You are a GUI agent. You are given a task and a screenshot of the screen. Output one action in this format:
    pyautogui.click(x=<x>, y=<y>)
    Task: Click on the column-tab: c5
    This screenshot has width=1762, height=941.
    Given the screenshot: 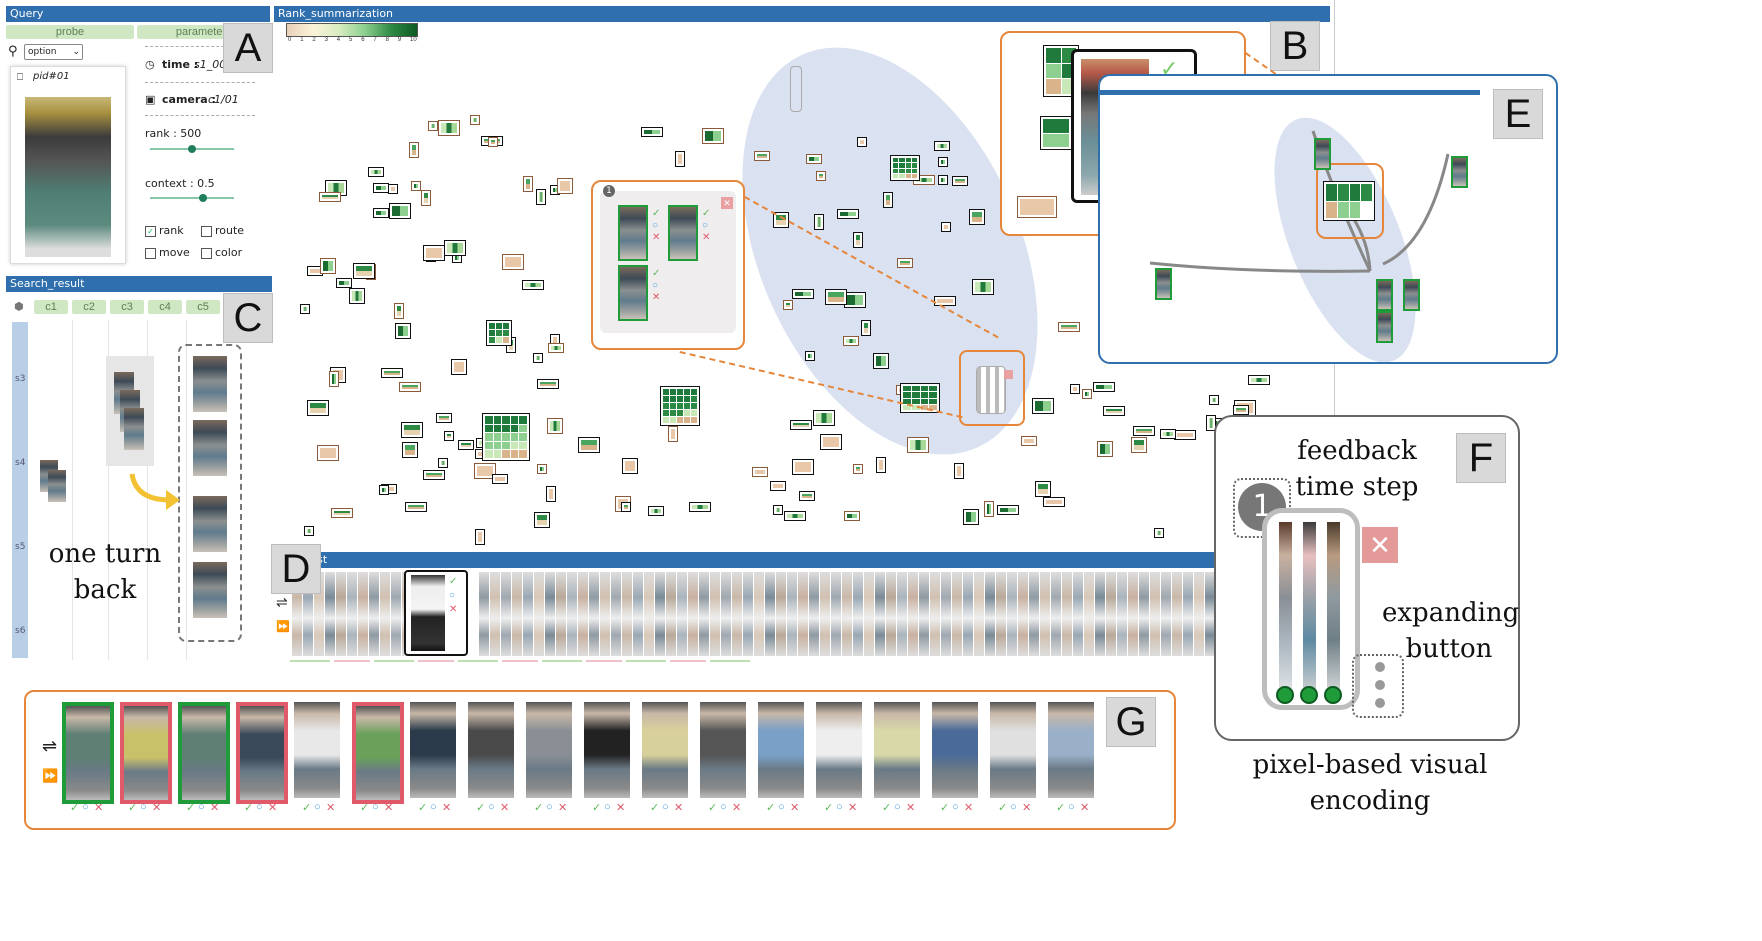 What is the action you would take?
    pyautogui.click(x=203, y=307)
    